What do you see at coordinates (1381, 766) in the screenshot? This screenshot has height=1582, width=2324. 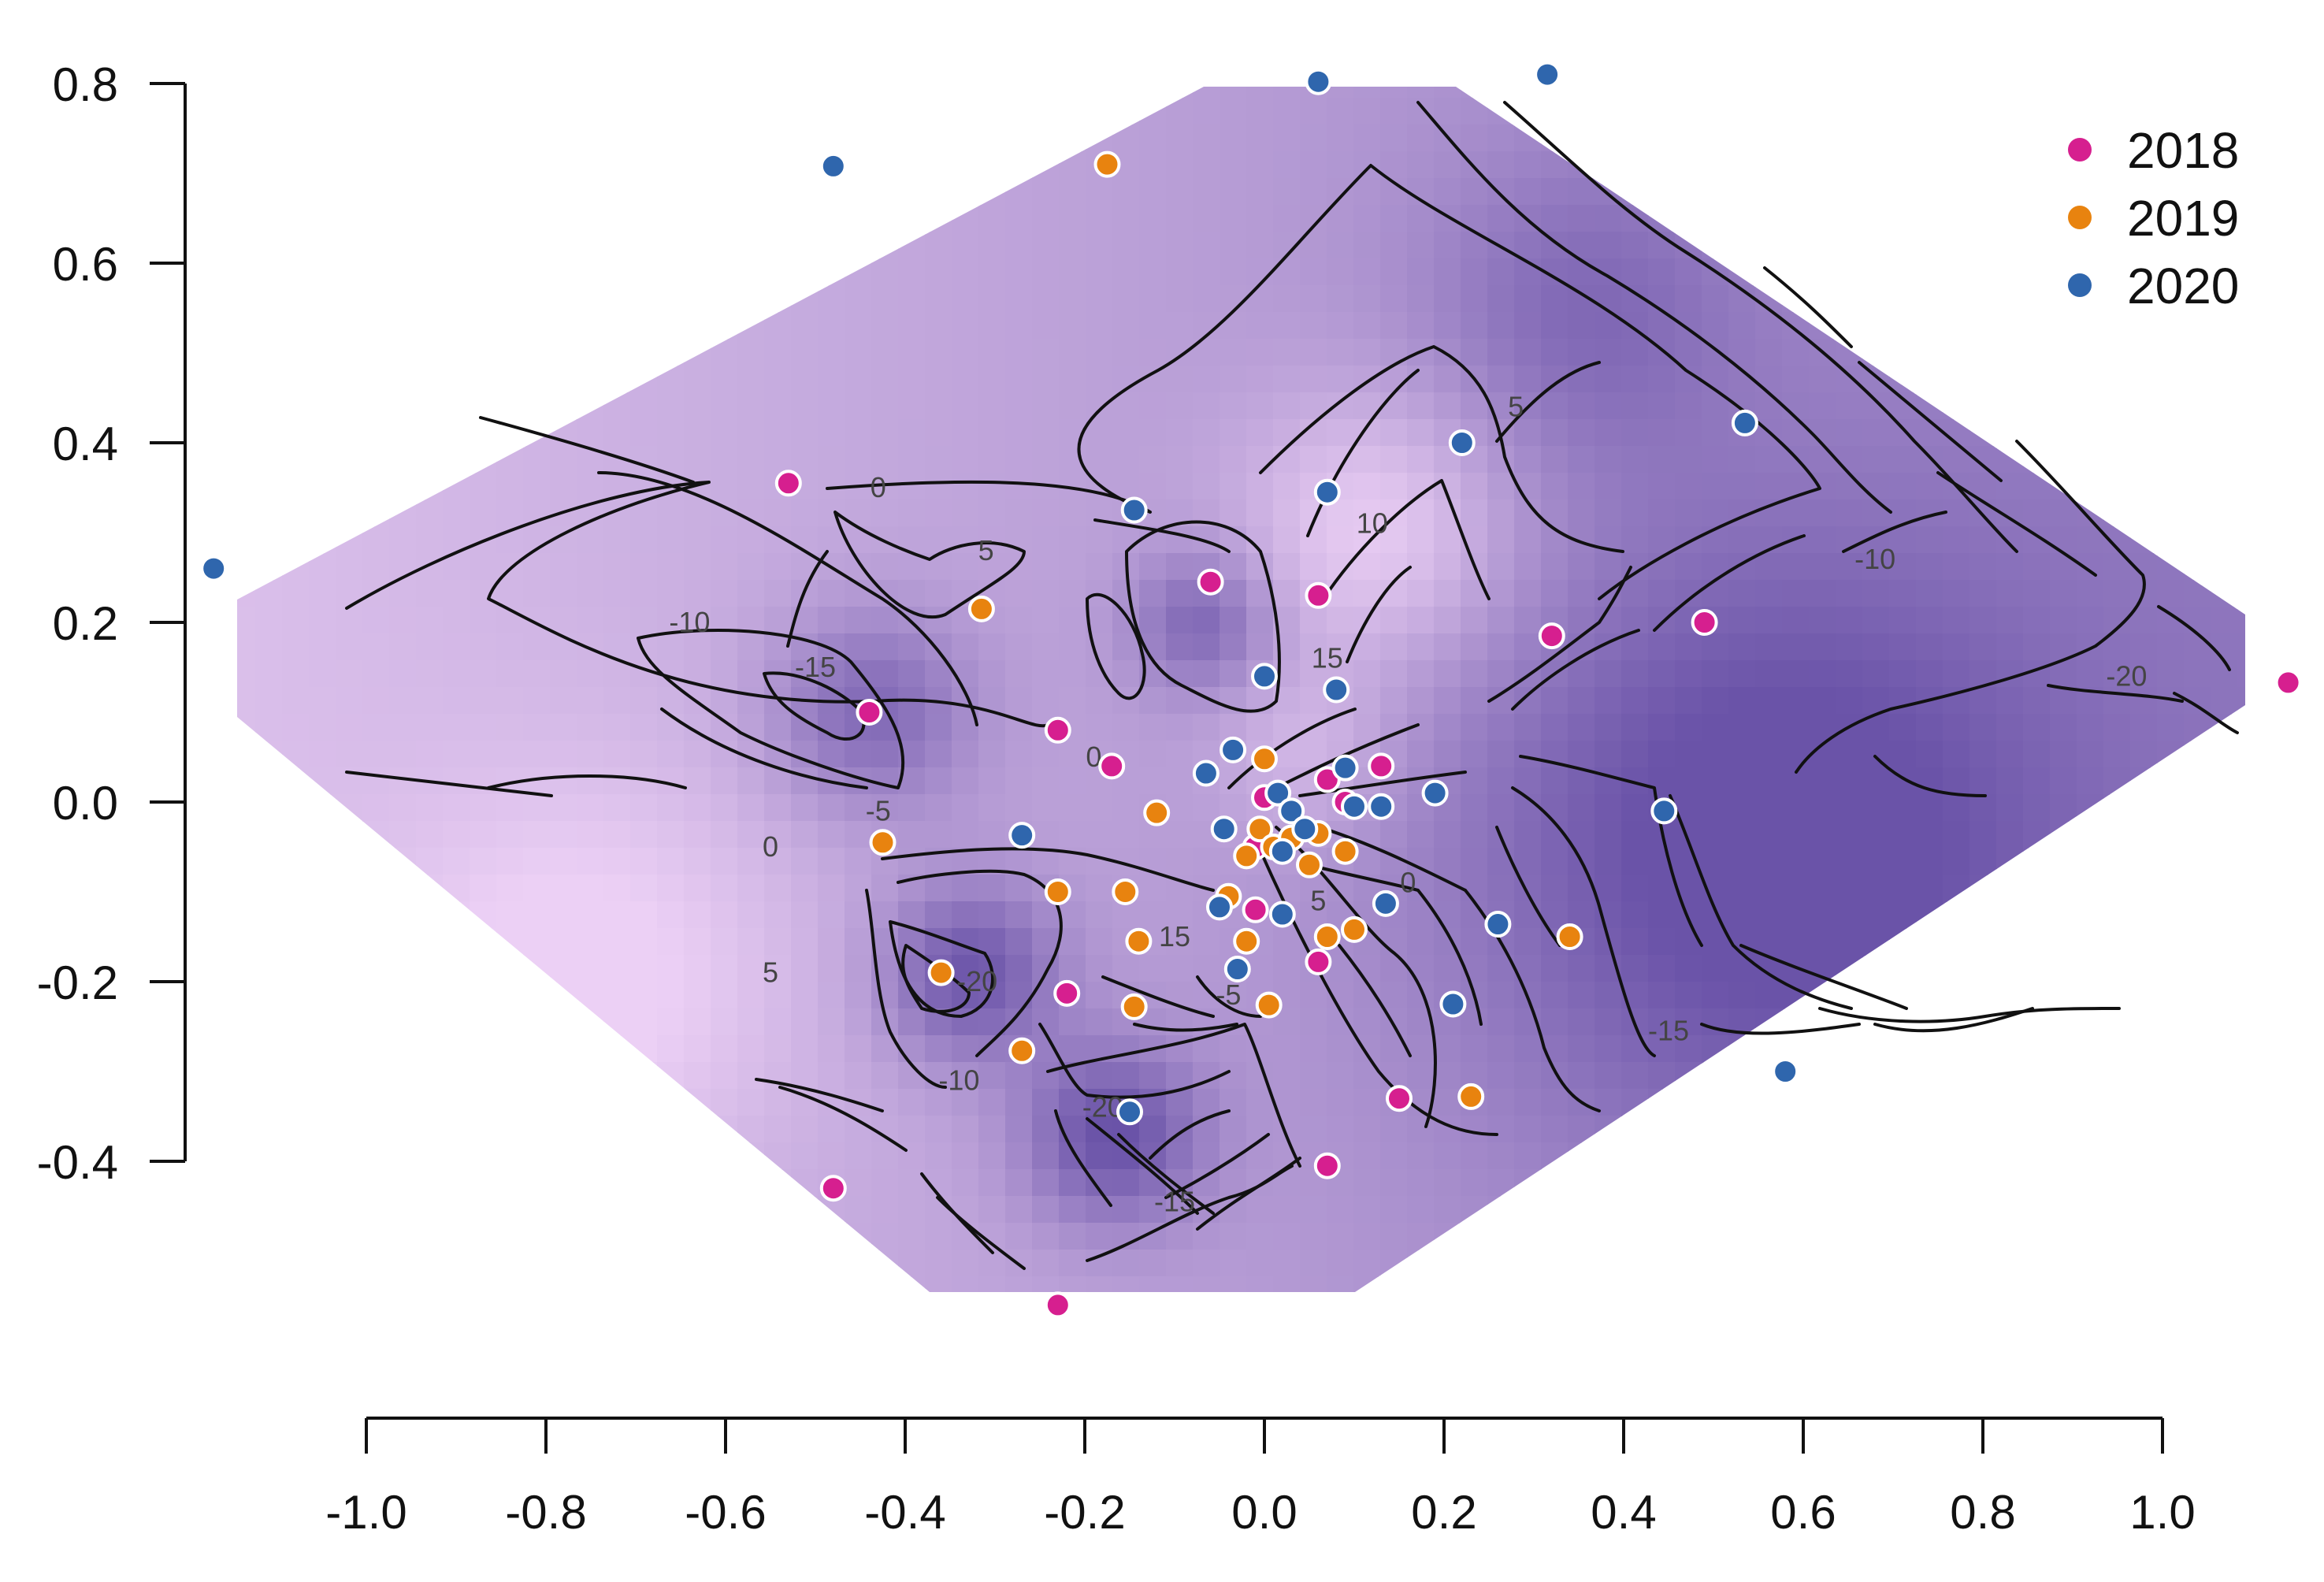 I see `data-point-2018` at bounding box center [1381, 766].